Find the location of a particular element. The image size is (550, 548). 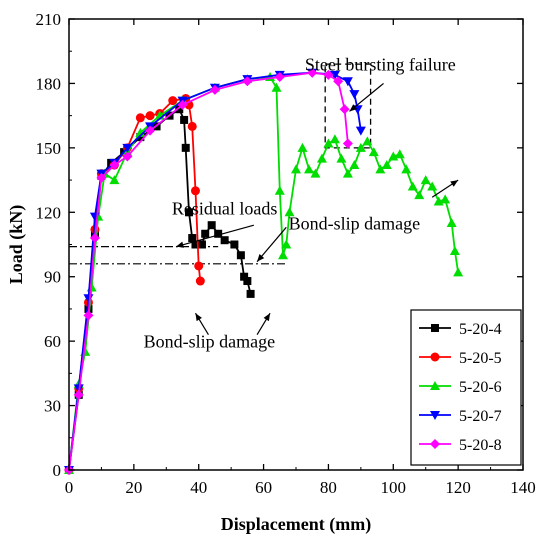

arrow-residual-upper is located at coordinates (215, 236).